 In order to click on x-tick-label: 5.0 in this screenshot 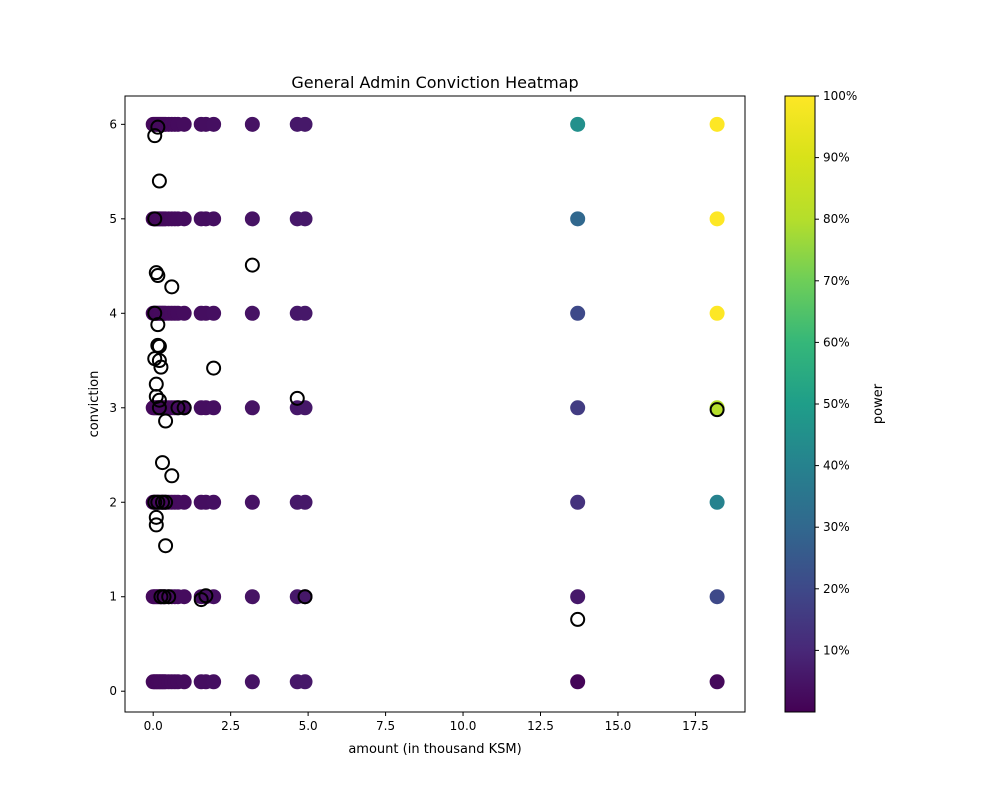, I will do `click(308, 726)`.